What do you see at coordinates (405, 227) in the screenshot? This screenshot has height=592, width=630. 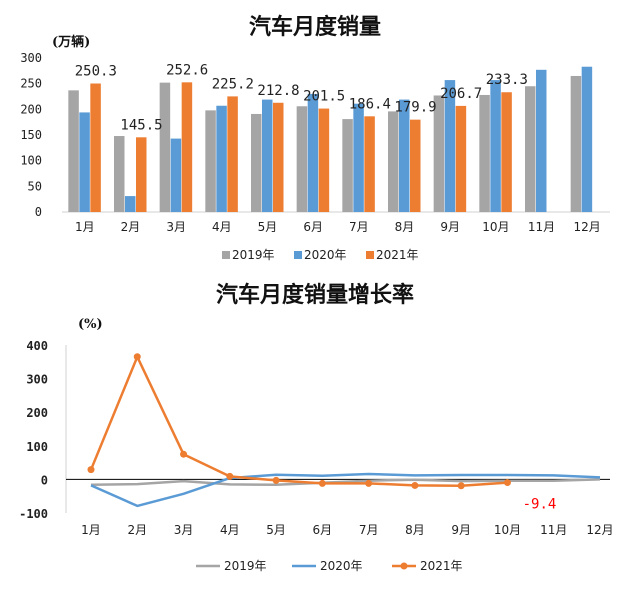 I see `bar-x-category-label: 8月` at bounding box center [405, 227].